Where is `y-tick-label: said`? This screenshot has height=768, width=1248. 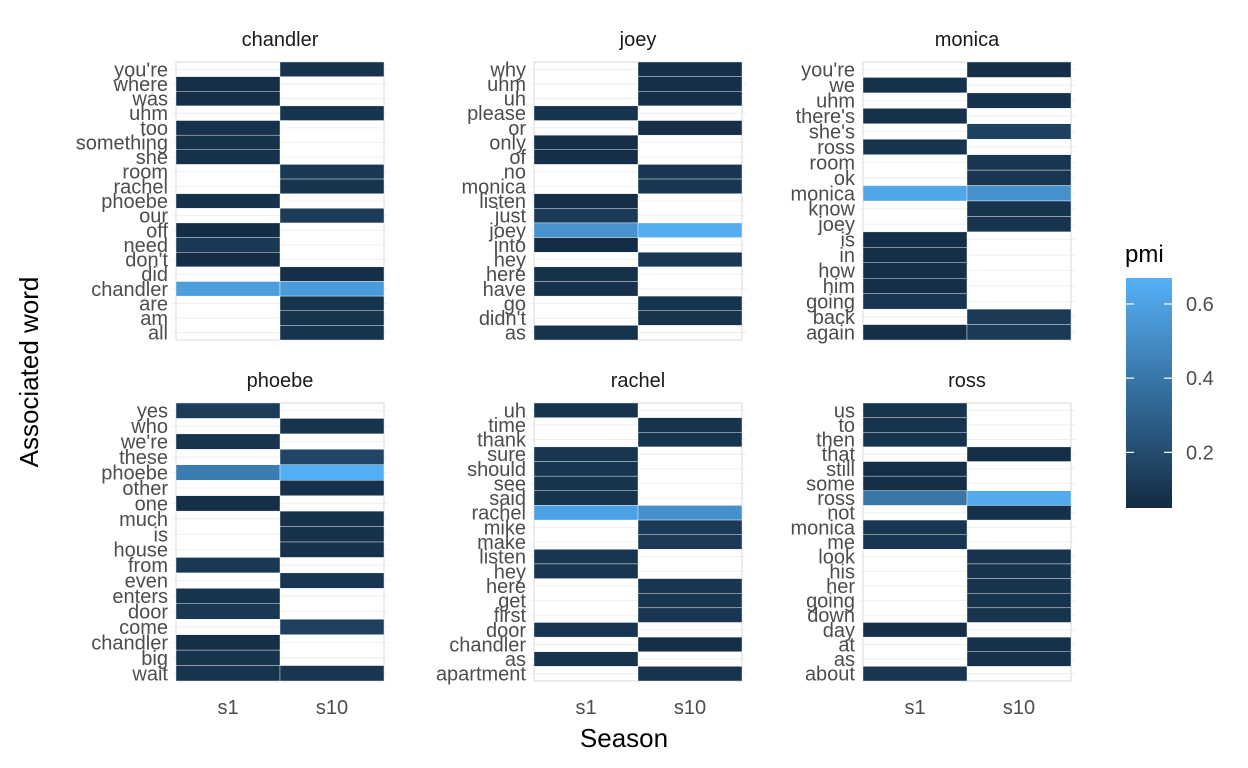 y-tick-label: said is located at coordinates (507, 499).